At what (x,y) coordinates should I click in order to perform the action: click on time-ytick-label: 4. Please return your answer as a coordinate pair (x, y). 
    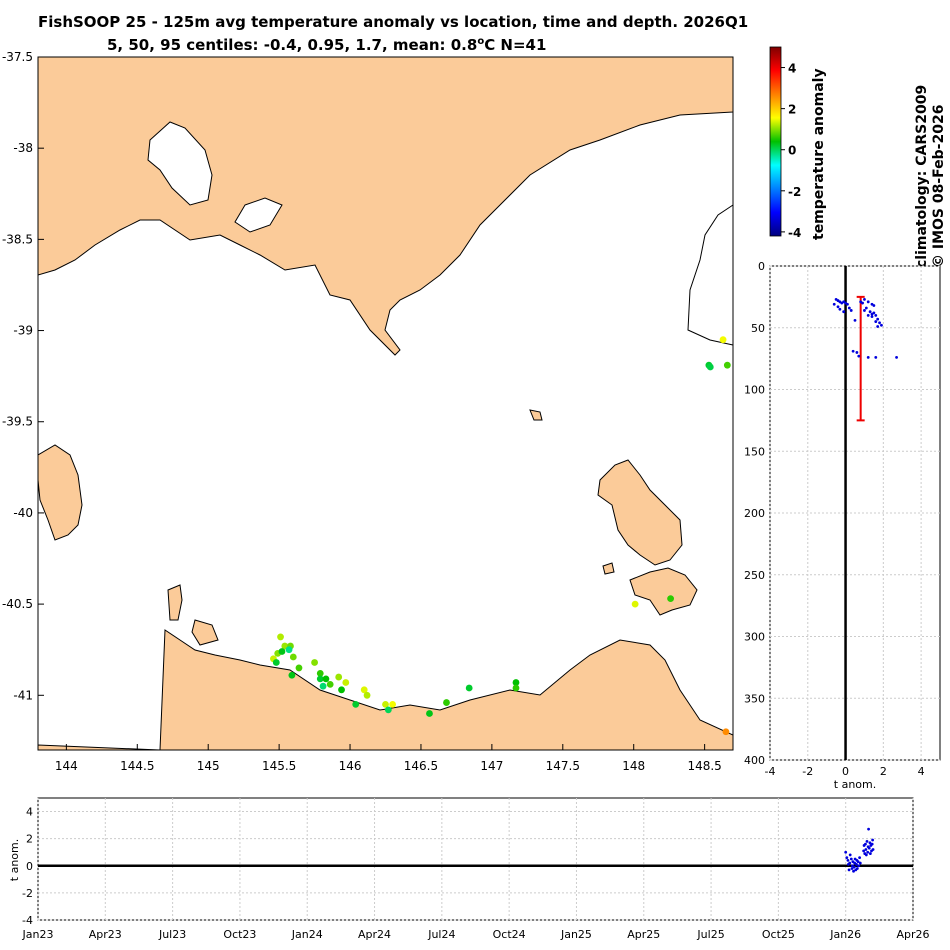
    Looking at the image, I should click on (29, 812).